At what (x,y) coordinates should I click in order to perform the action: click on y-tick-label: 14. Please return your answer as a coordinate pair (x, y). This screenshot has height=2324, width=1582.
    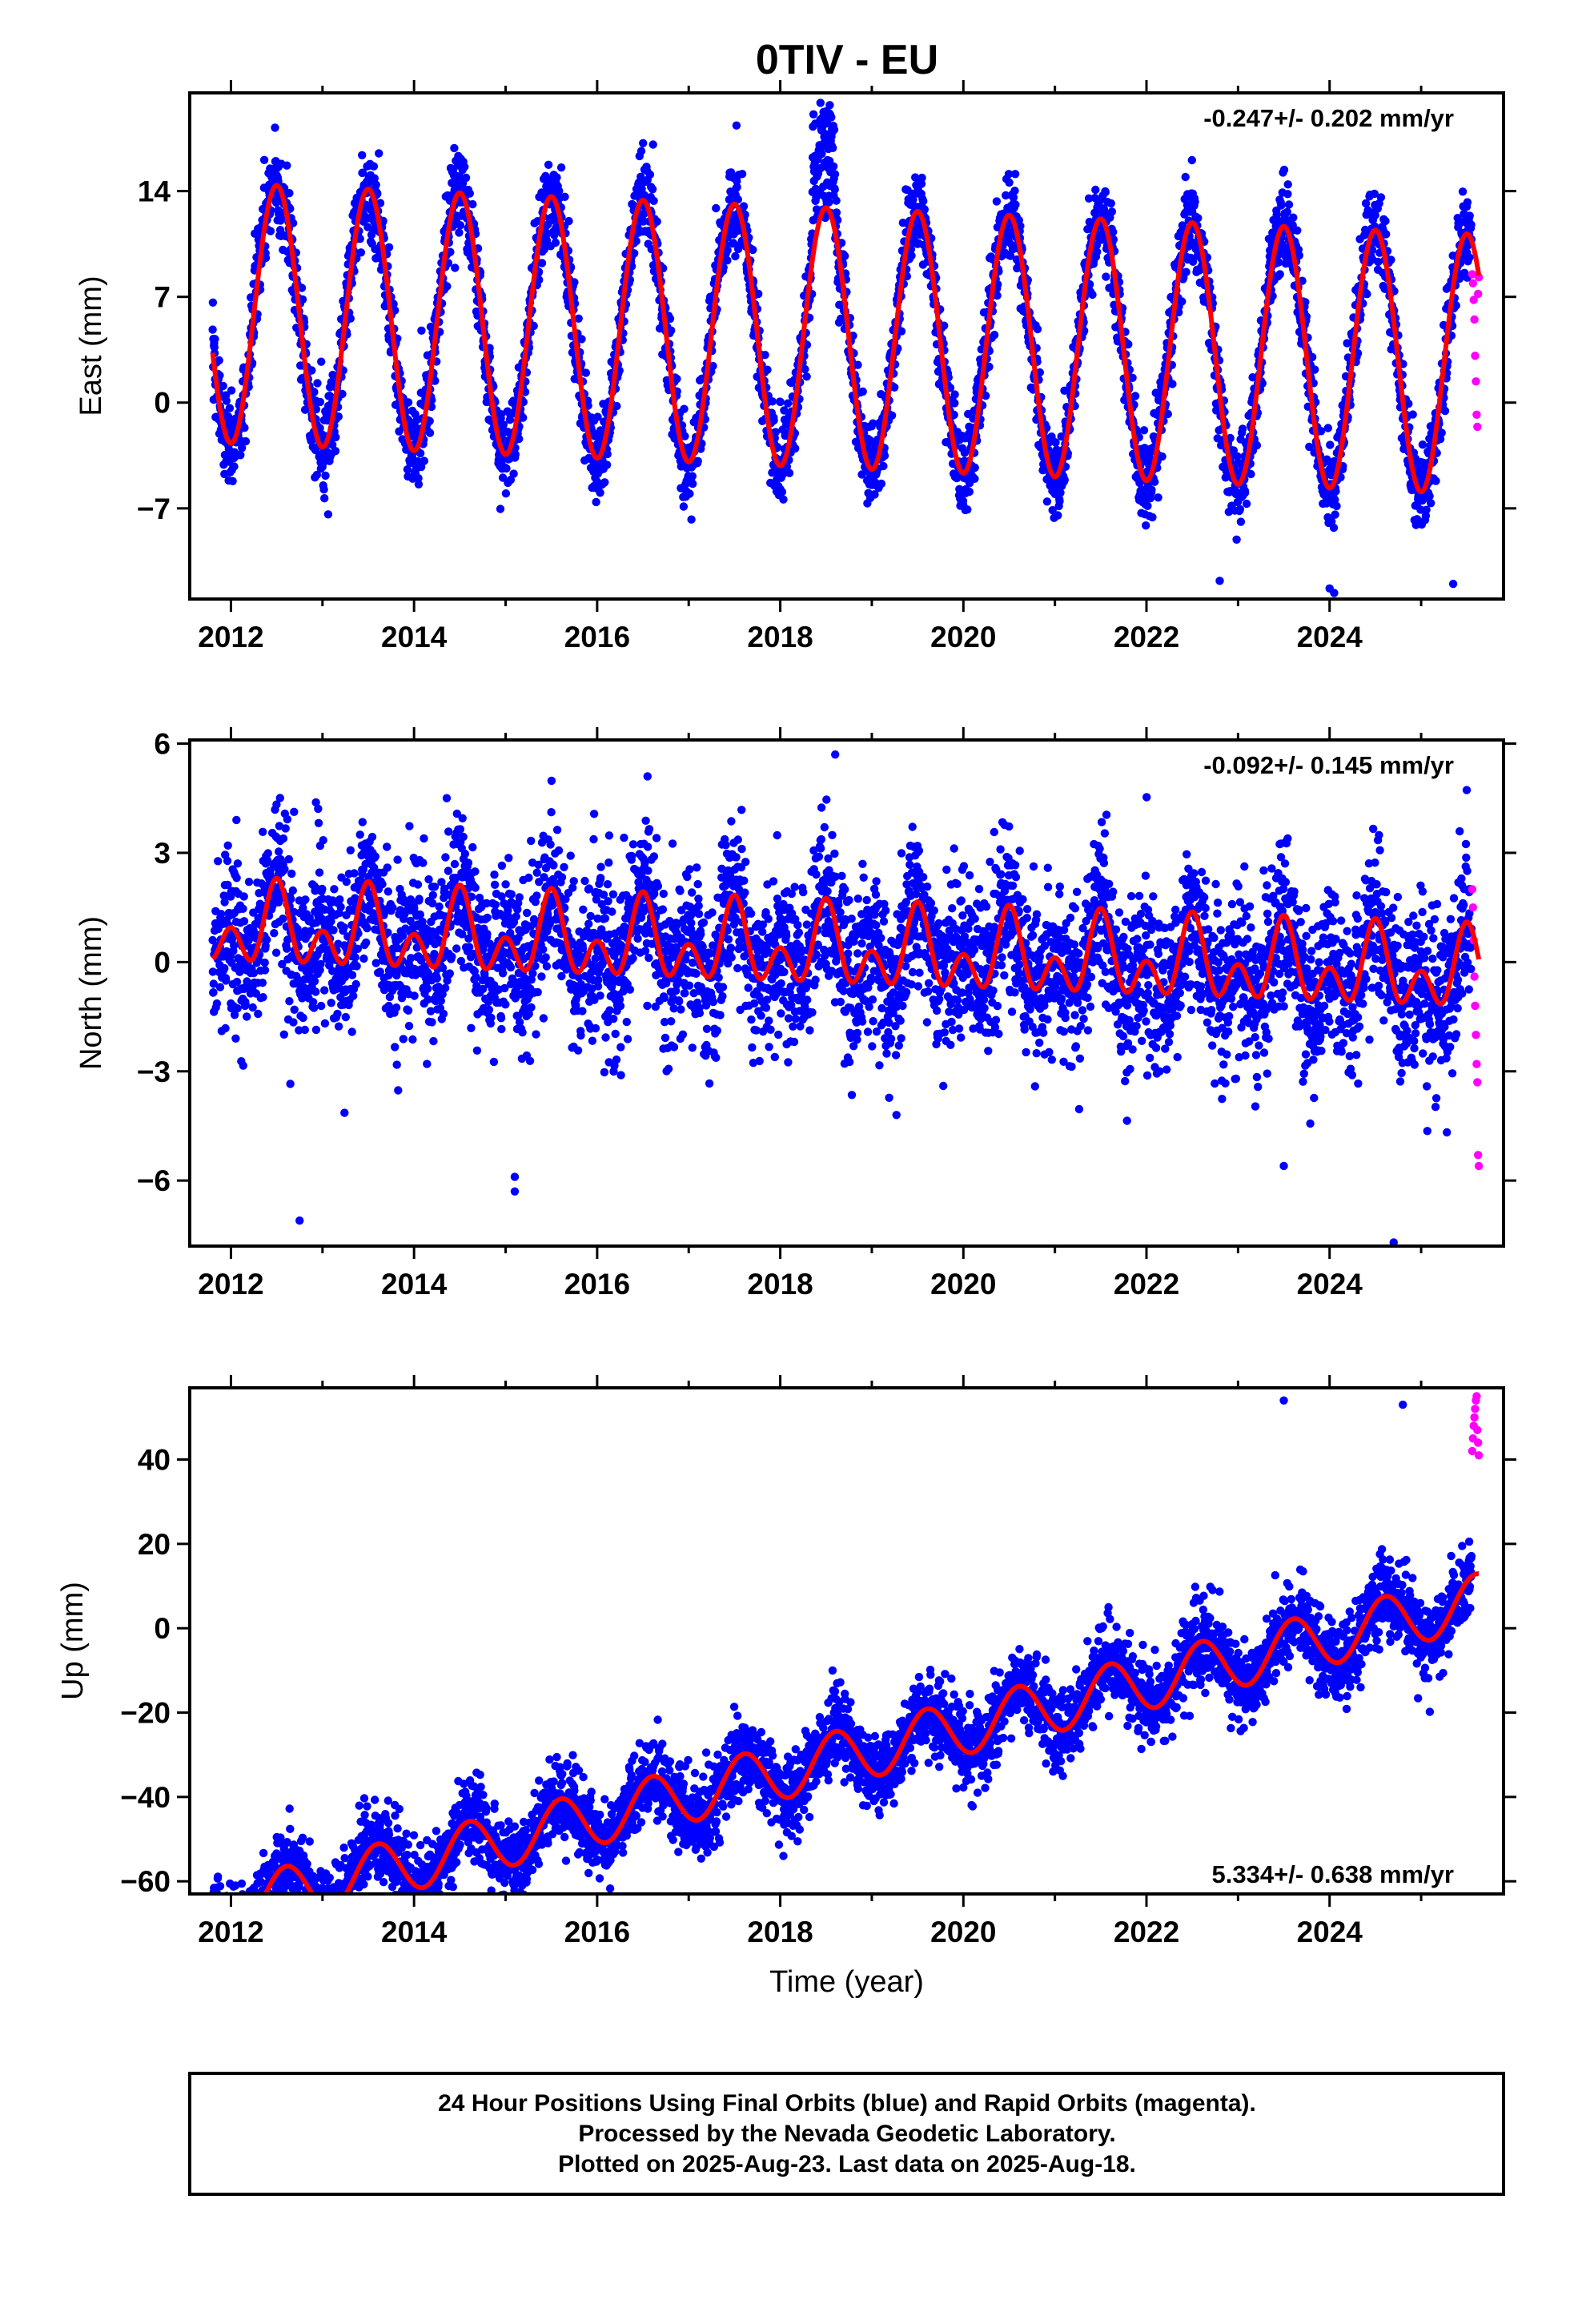
    Looking at the image, I should click on (154, 191).